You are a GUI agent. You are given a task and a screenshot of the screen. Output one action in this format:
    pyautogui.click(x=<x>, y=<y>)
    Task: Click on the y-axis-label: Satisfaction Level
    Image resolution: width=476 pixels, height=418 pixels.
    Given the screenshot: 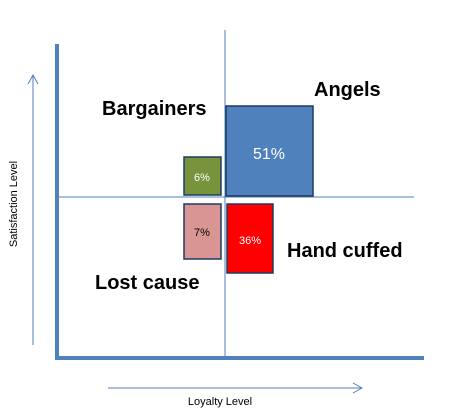 What is the action you would take?
    pyautogui.click(x=14, y=204)
    